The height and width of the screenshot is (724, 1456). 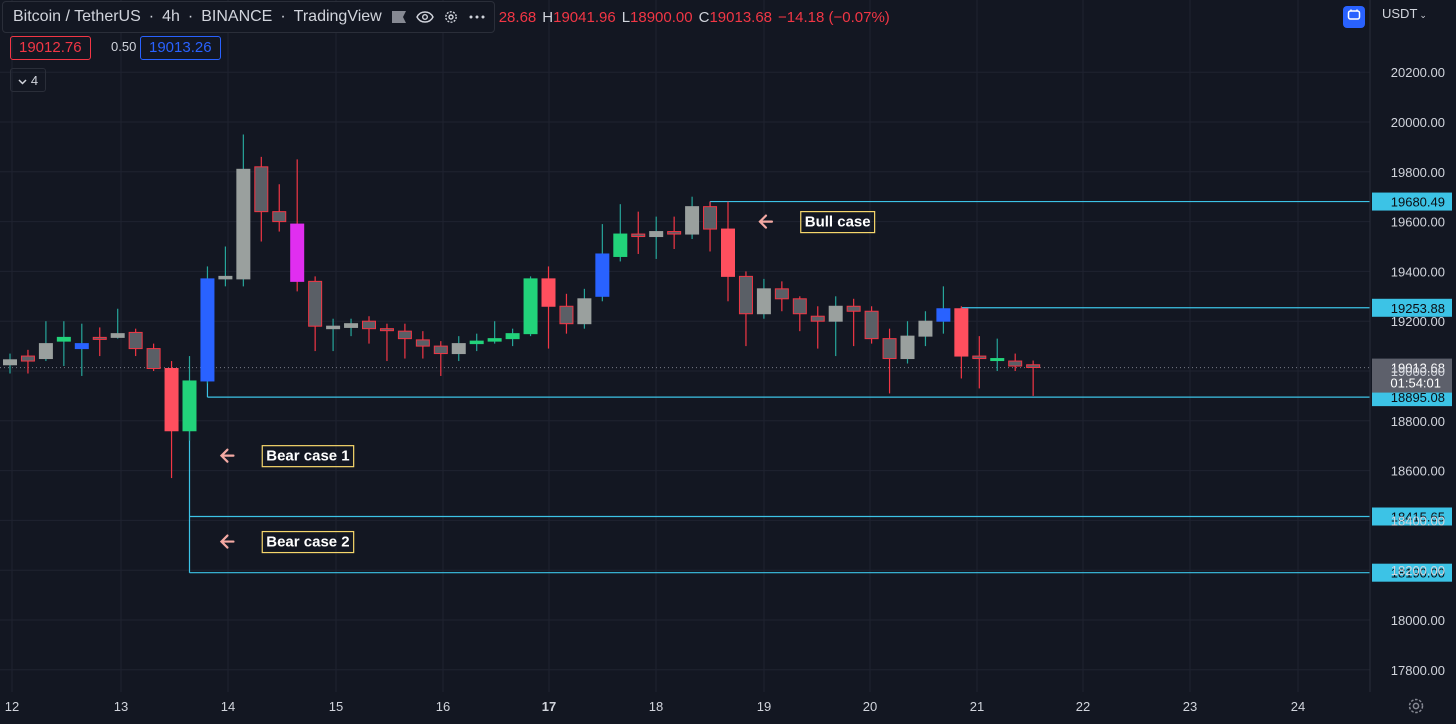 I want to click on level-price-label: 19253.88, so click(x=1418, y=308).